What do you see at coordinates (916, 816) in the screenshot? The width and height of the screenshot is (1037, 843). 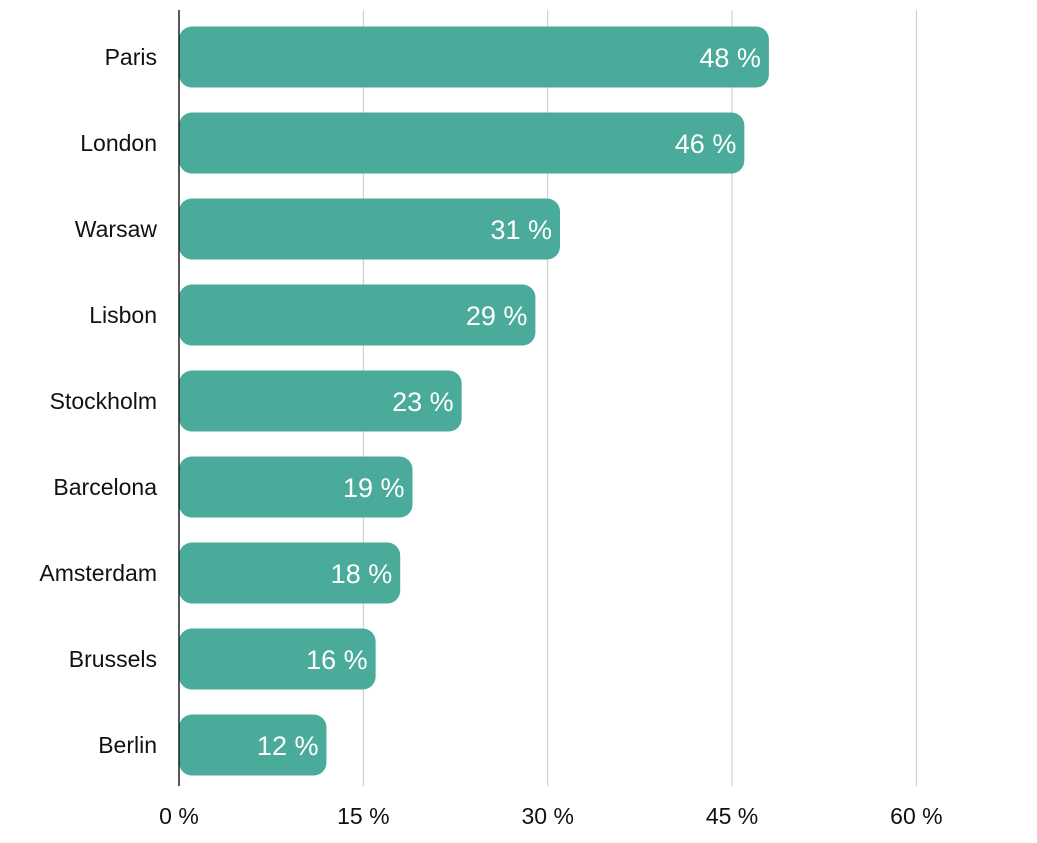 I see `x-tick-label: 60 %` at bounding box center [916, 816].